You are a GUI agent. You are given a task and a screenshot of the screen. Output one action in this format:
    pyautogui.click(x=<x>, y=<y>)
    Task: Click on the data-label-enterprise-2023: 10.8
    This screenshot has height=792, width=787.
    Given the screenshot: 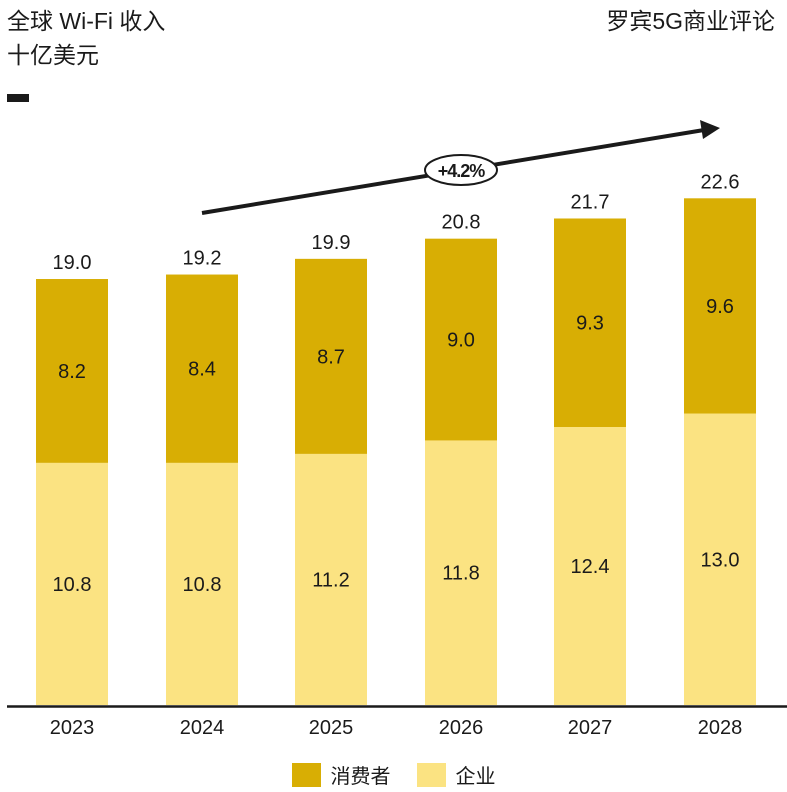 What is the action you would take?
    pyautogui.click(x=72, y=585)
    